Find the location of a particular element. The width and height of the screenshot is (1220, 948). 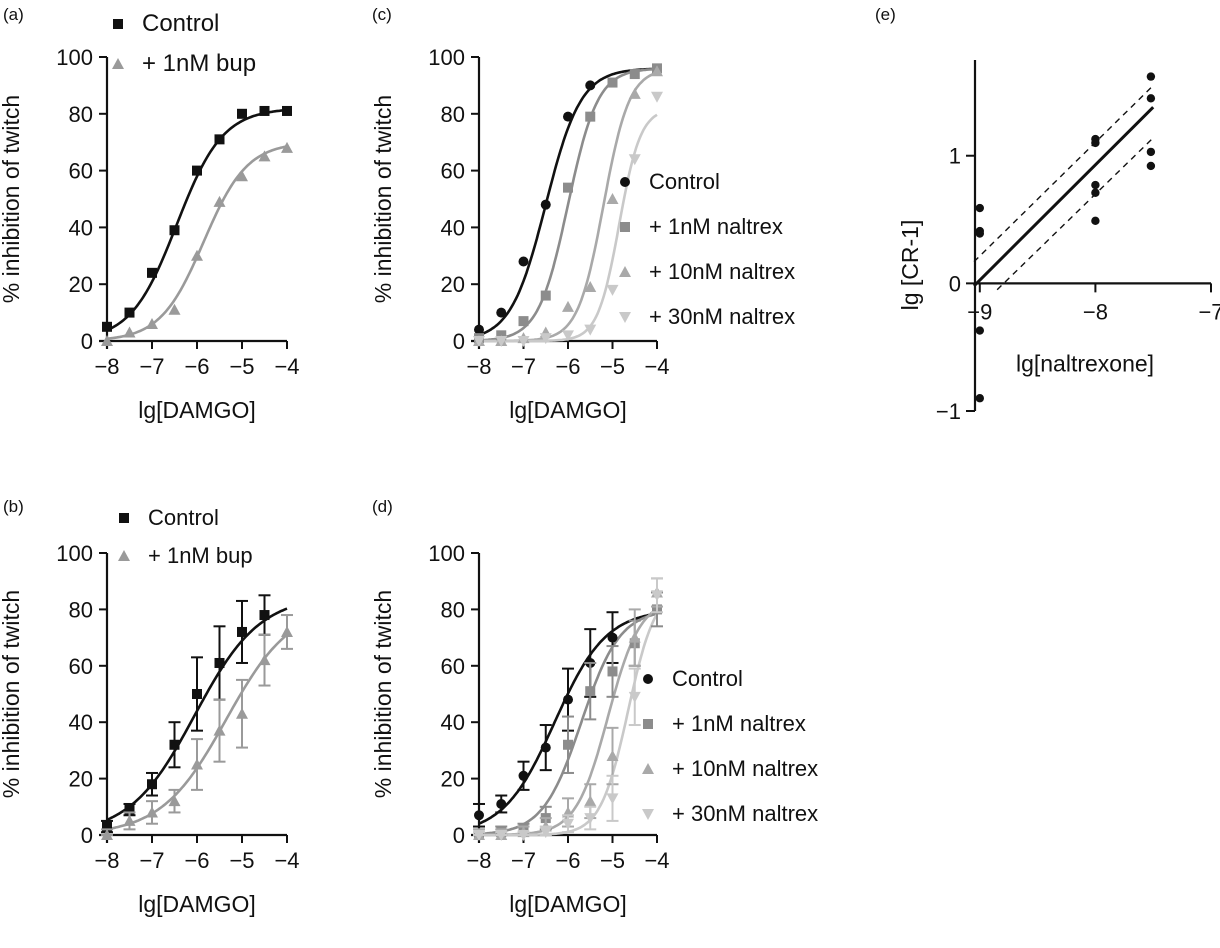

legend-label: + 1nM naltrex is located at coordinates (716, 226).